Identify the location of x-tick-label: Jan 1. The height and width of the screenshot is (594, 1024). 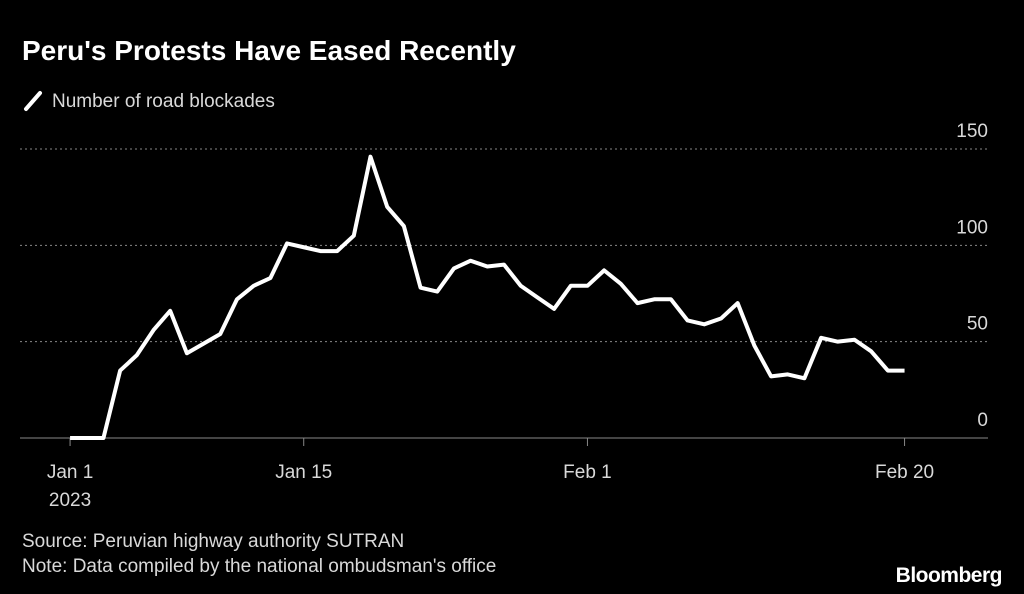
(70, 472).